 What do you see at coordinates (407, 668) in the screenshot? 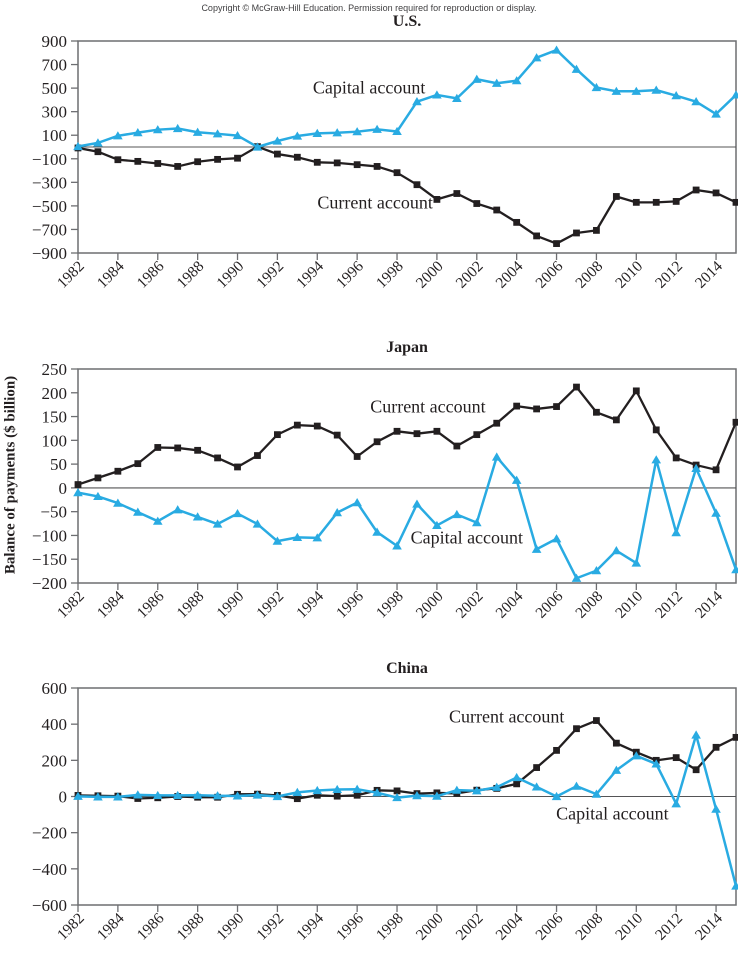
I see `china-chart-title: China` at bounding box center [407, 668].